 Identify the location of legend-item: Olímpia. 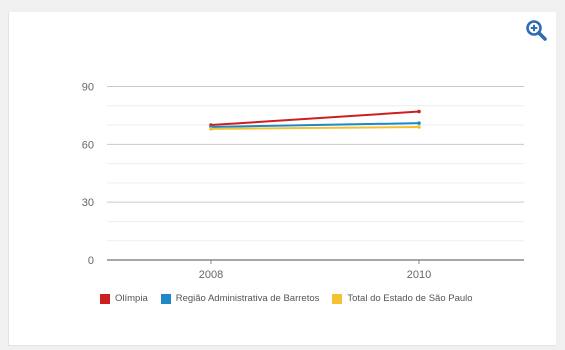
(124, 298).